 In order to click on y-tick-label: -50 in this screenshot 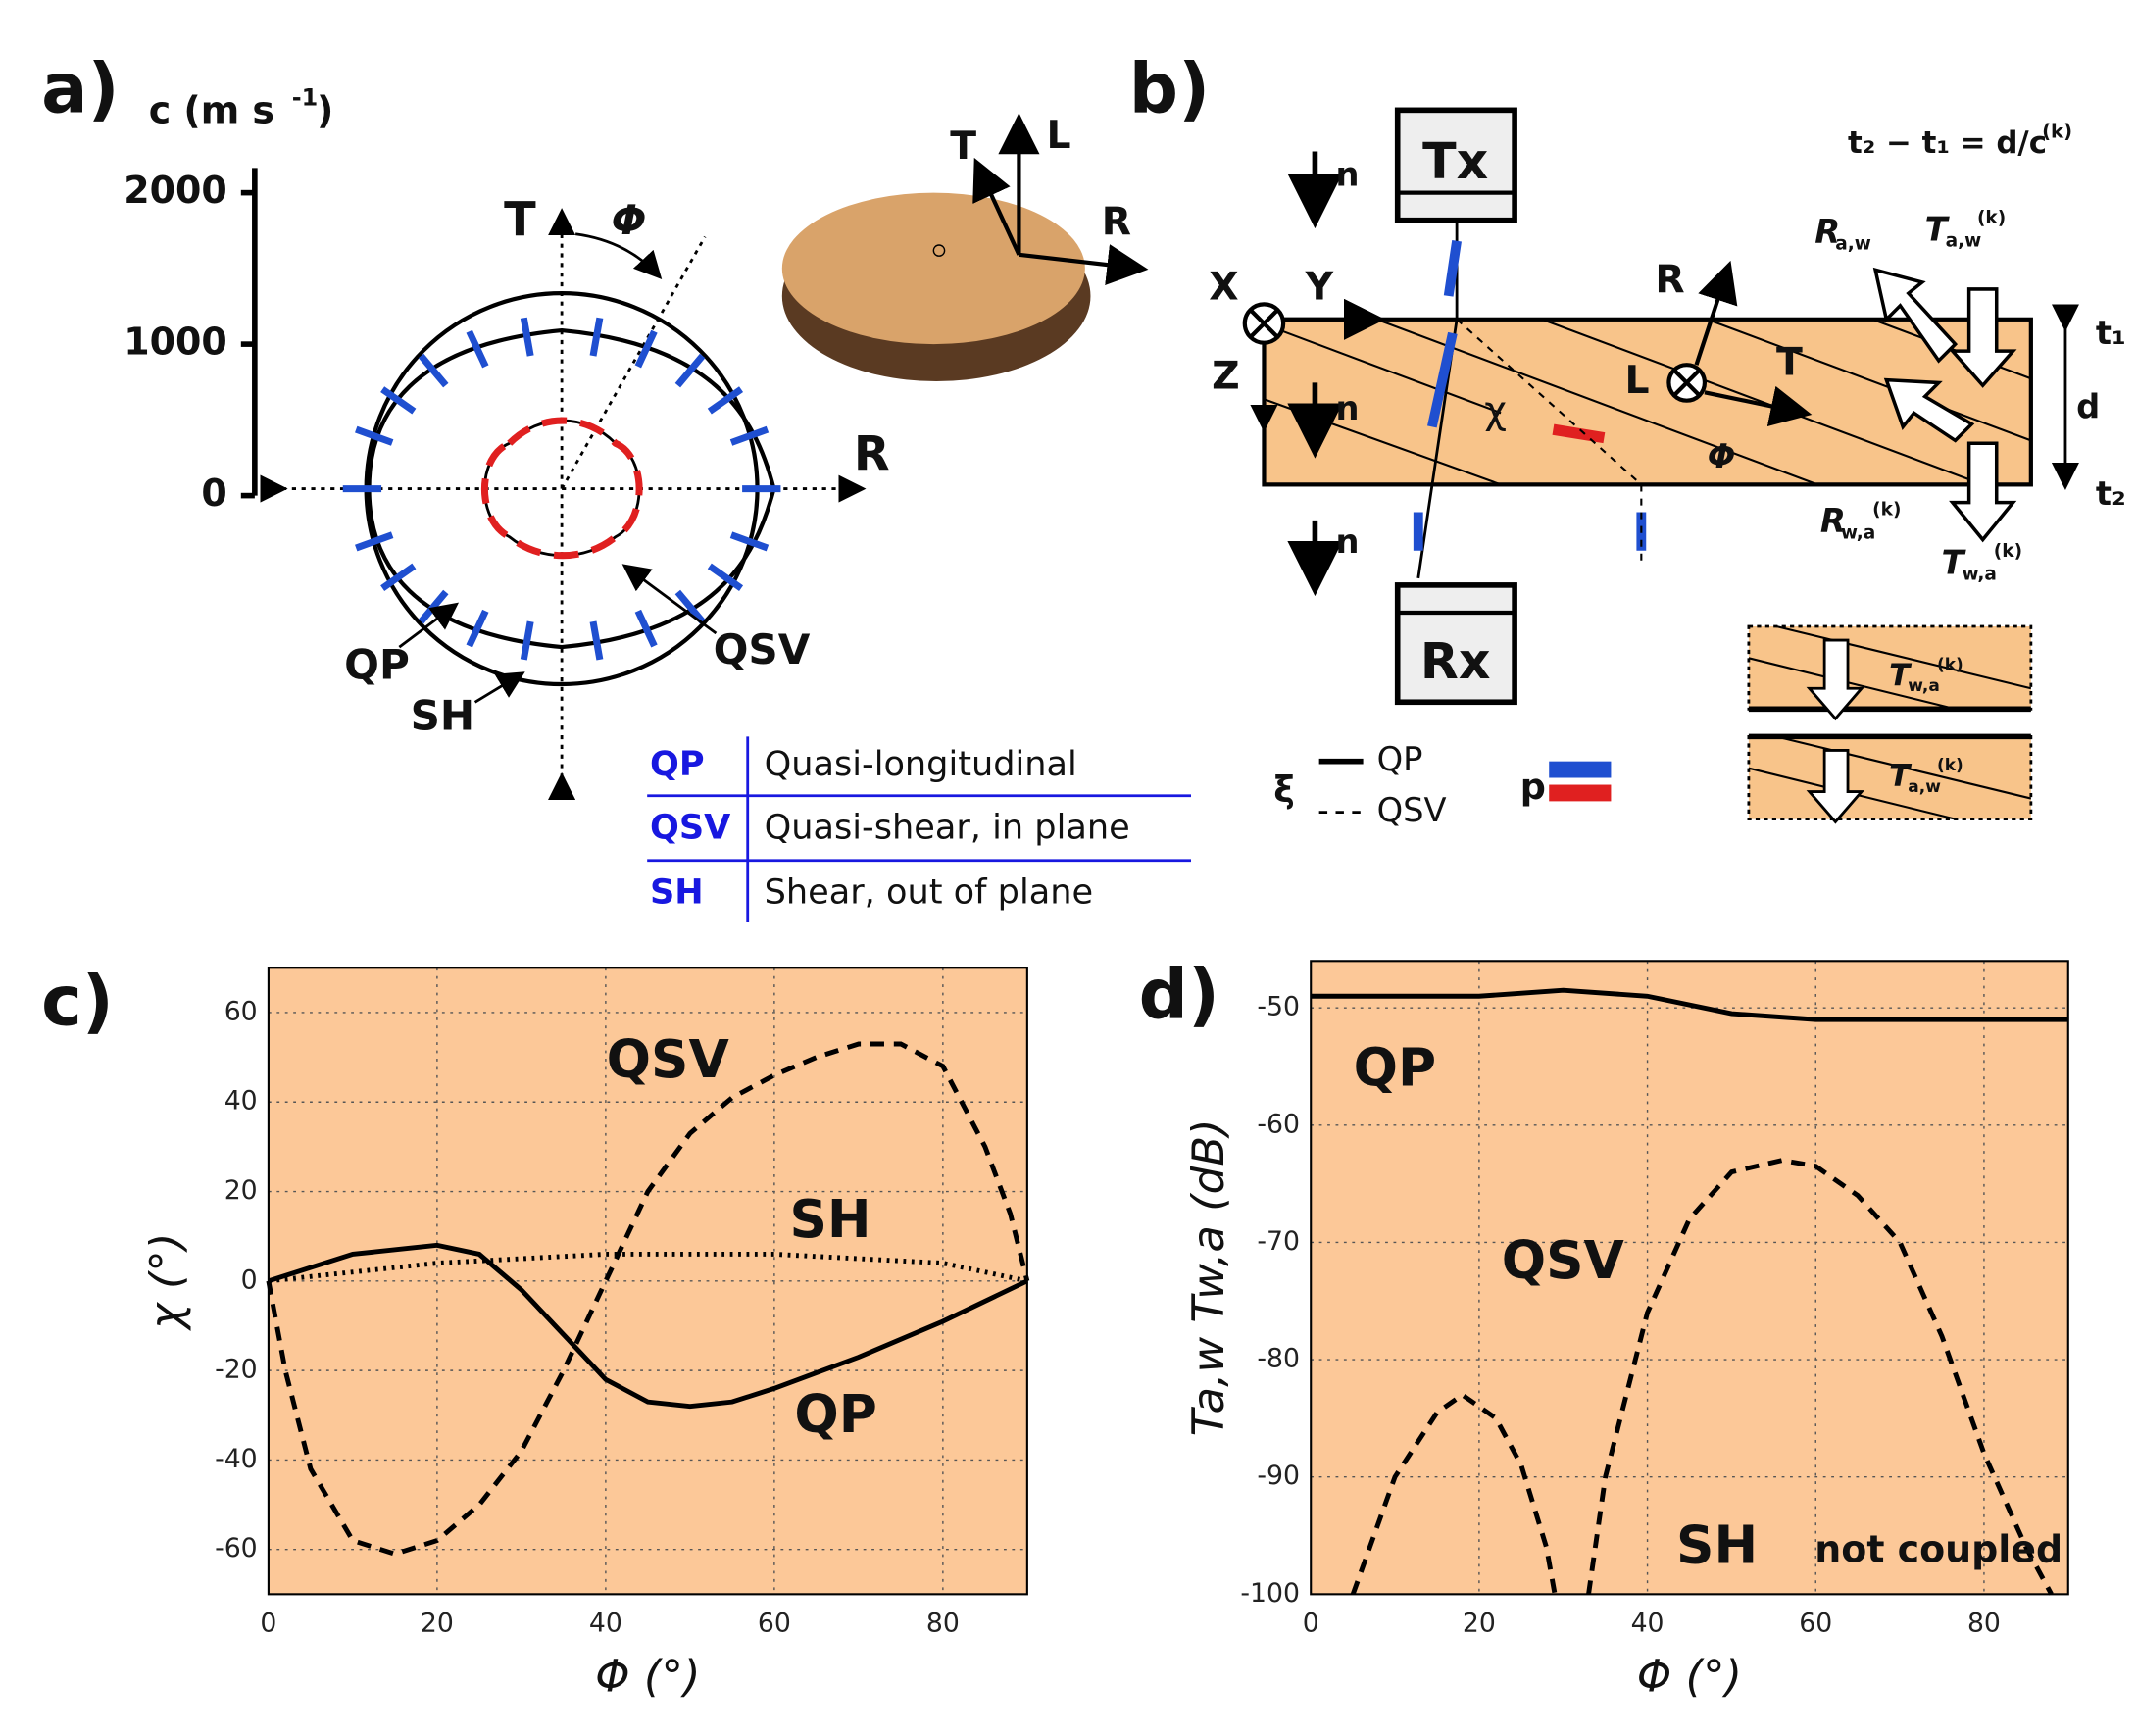, I will do `click(1278, 1007)`.